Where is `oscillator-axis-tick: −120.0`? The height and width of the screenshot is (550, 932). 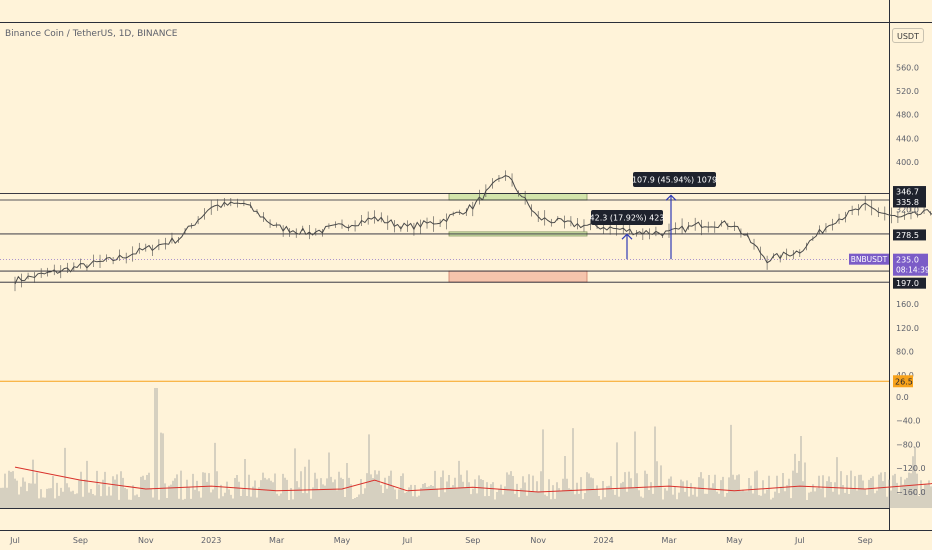 oscillator-axis-tick: −120.0 is located at coordinates (911, 468).